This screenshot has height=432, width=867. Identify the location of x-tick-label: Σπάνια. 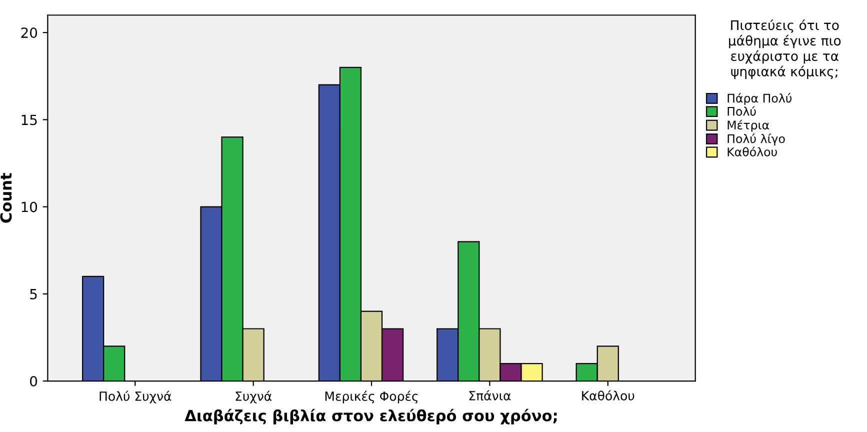
(490, 395).